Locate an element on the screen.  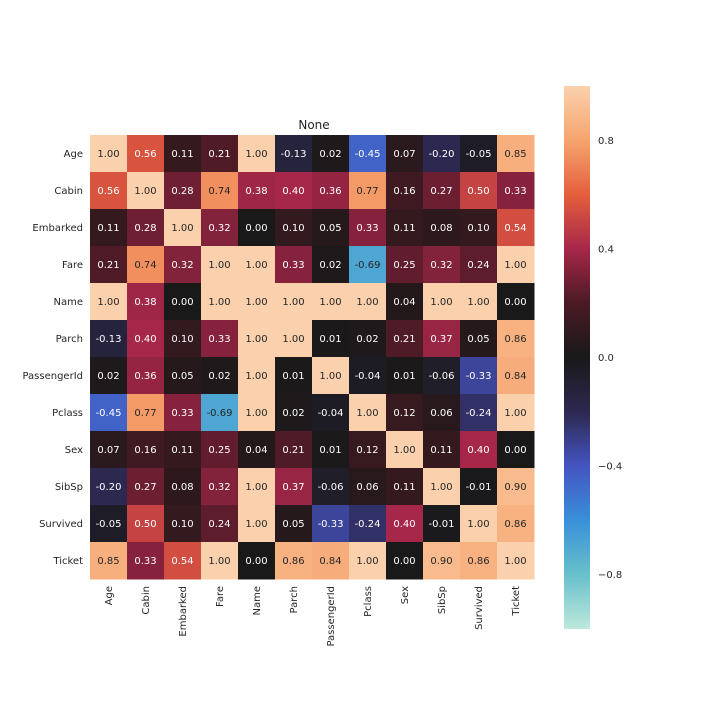
cell-value-label: 0.86 is located at coordinates (515, 524).